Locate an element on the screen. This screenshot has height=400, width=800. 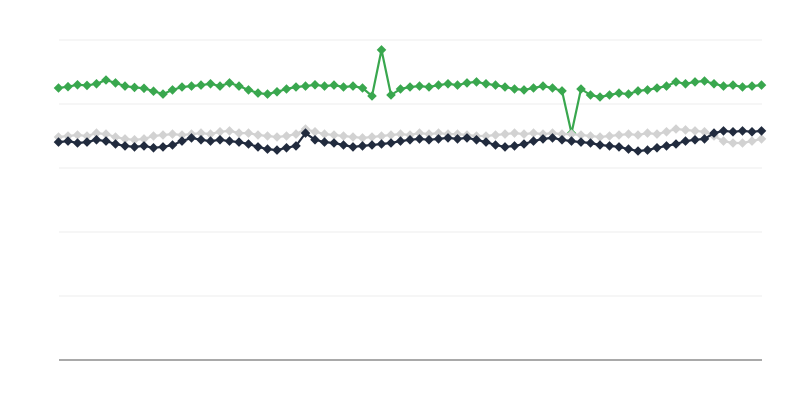
series-dark-navy-series is located at coordinates (410, 141).